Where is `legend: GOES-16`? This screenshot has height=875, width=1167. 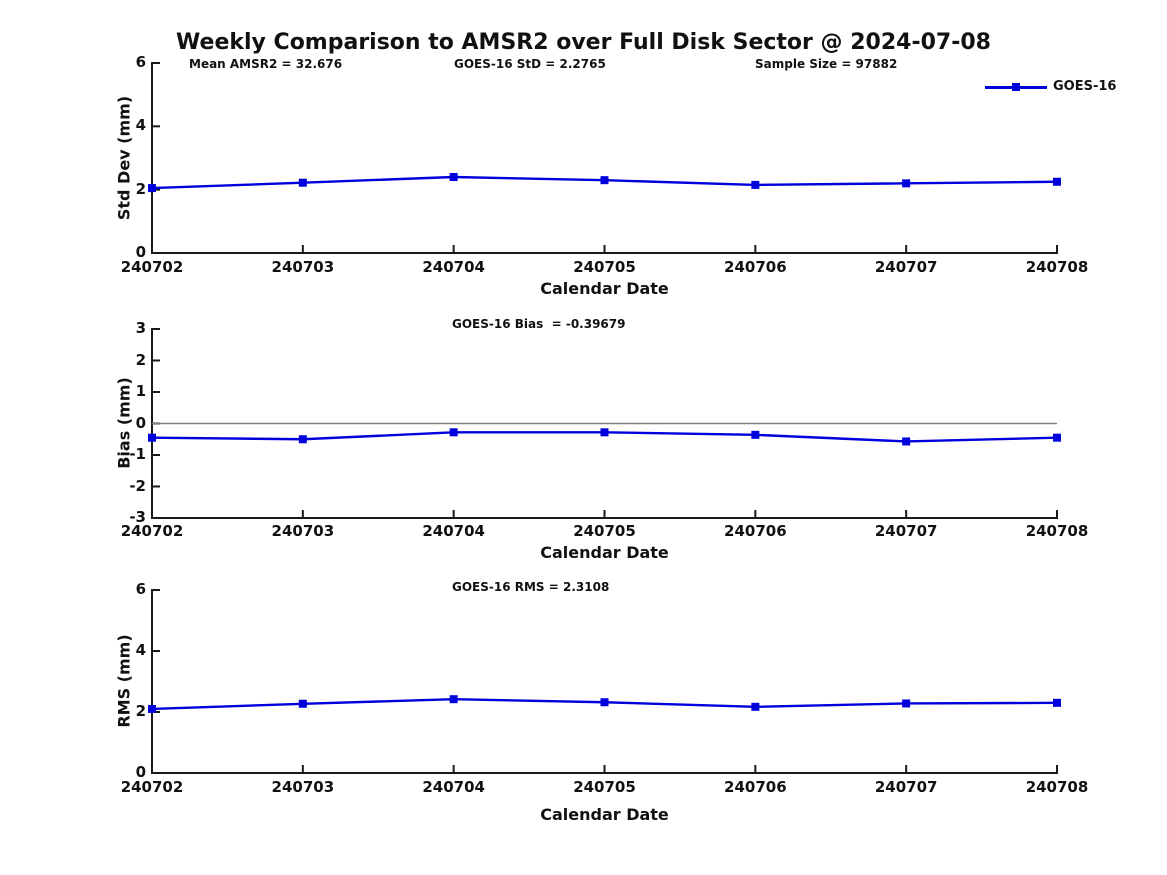
legend: GOES-16 is located at coordinates (1076, 87).